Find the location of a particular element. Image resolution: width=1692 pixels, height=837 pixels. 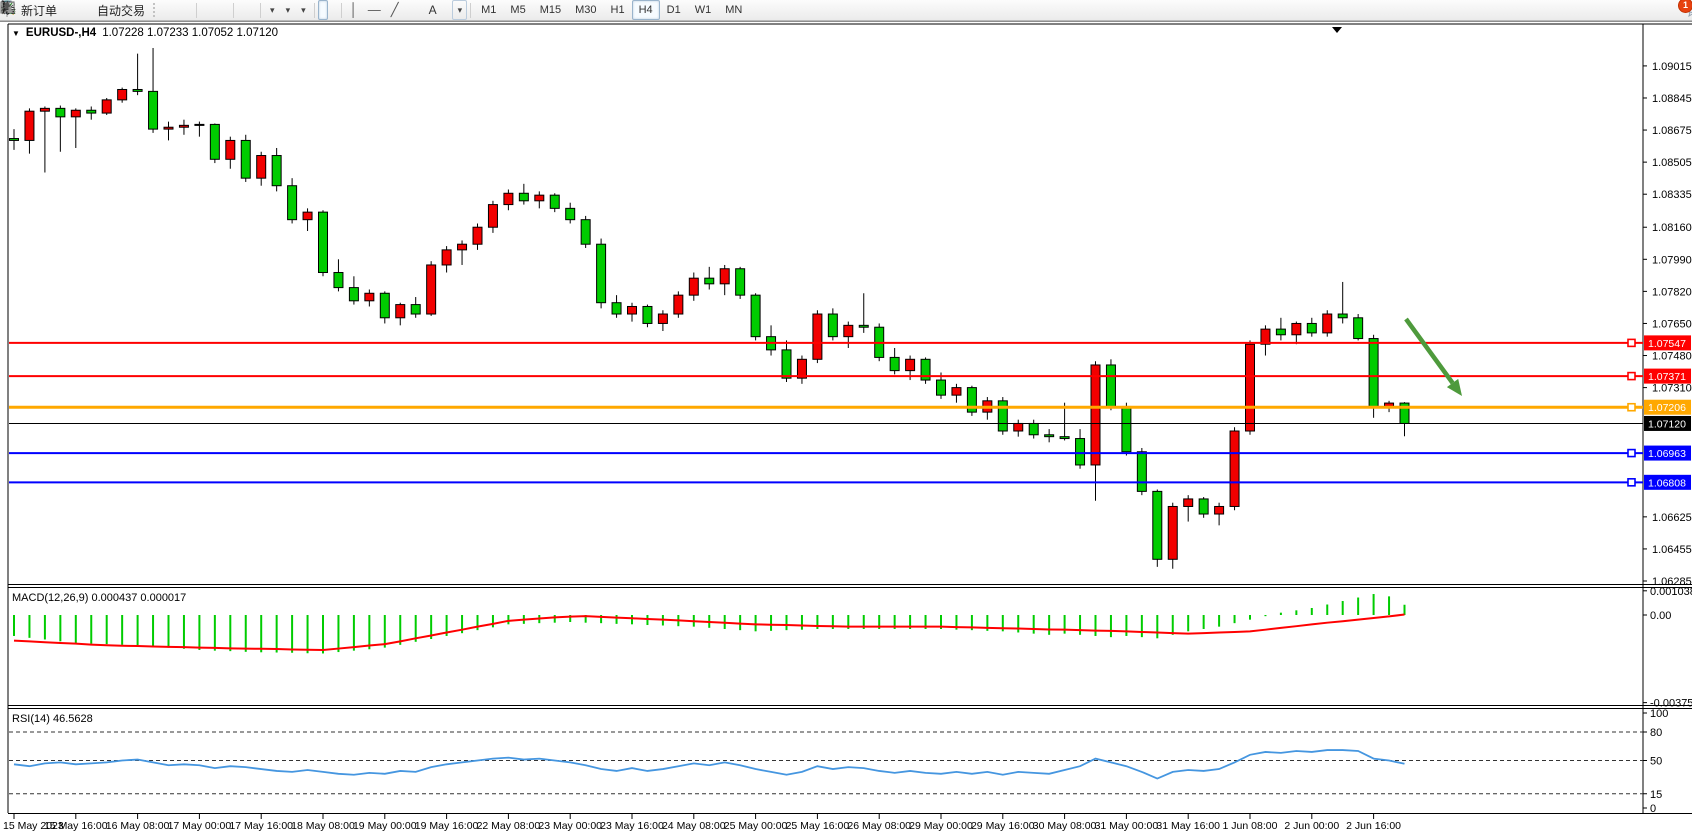

templates-menu-button: ▾ is located at coordinates (155, 10).